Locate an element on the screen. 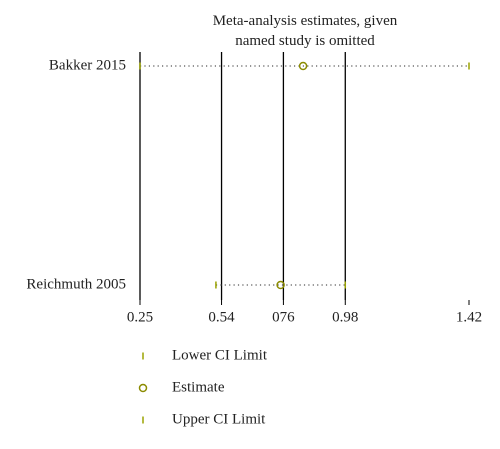  y-tick-label: Reichmuth 2005 is located at coordinates (76, 284).